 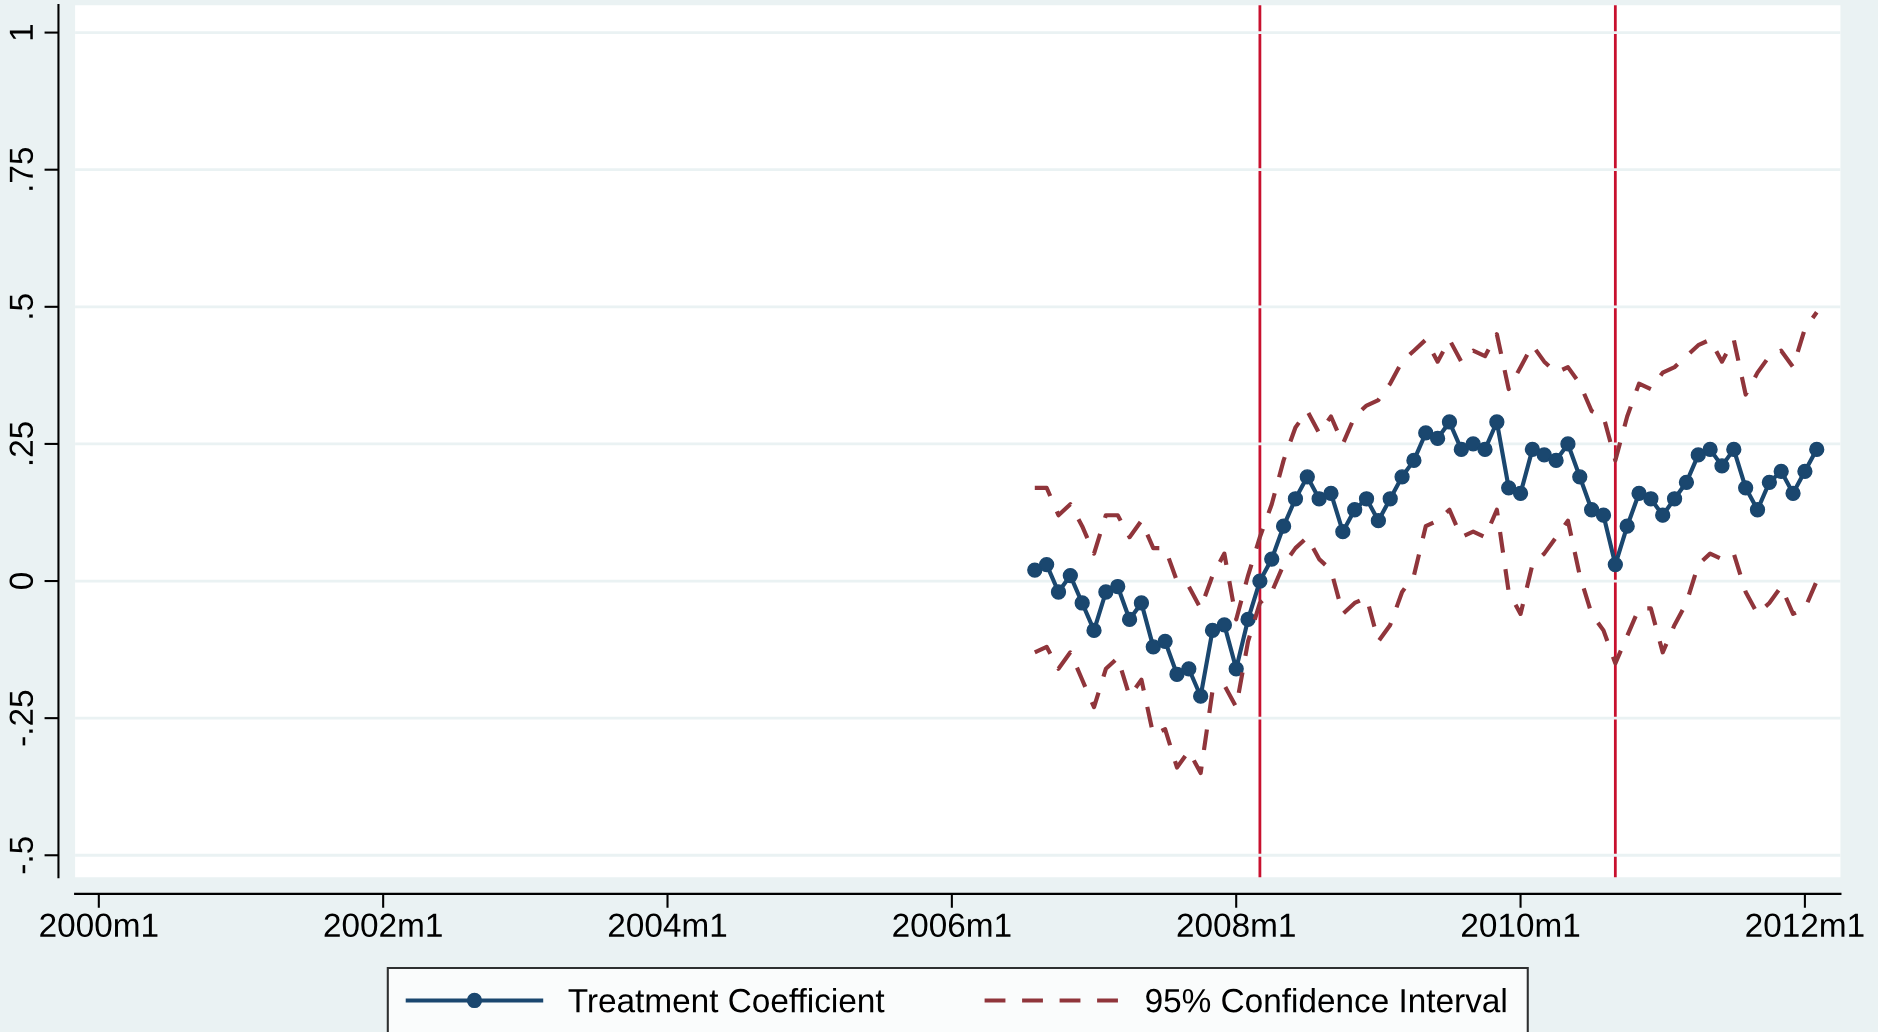 What do you see at coordinates (21, 168) in the screenshot?
I see `y-tick-label: .75` at bounding box center [21, 168].